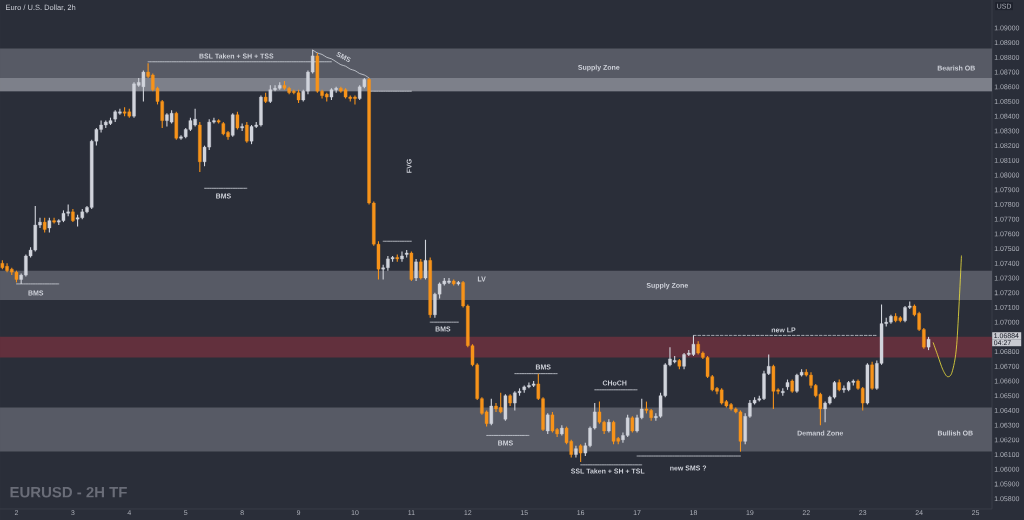  I want to click on line-series, so click(947, 316).